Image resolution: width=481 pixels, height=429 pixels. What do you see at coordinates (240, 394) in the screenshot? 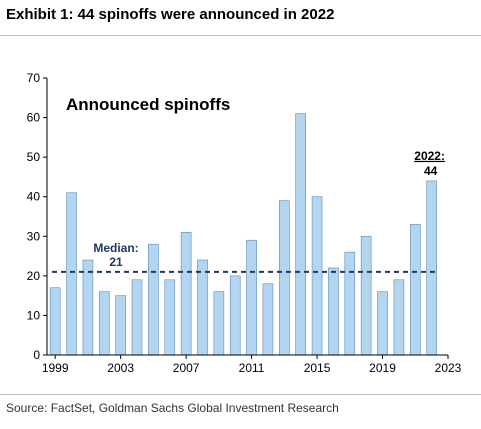
I see `bottom-divider` at bounding box center [240, 394].